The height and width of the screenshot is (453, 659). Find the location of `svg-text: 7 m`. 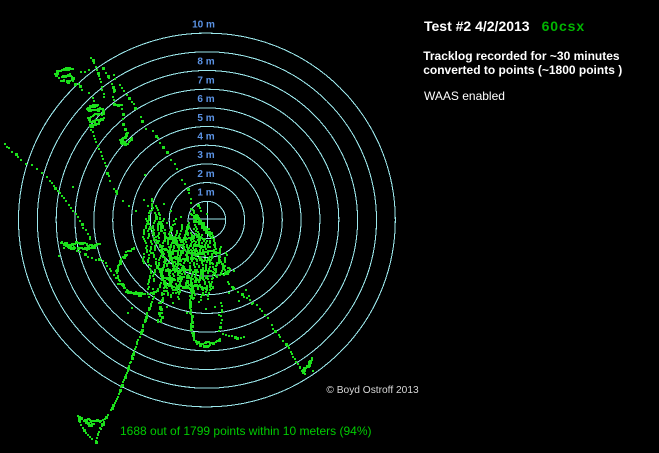

svg-text: 7 m is located at coordinates (205, 80).